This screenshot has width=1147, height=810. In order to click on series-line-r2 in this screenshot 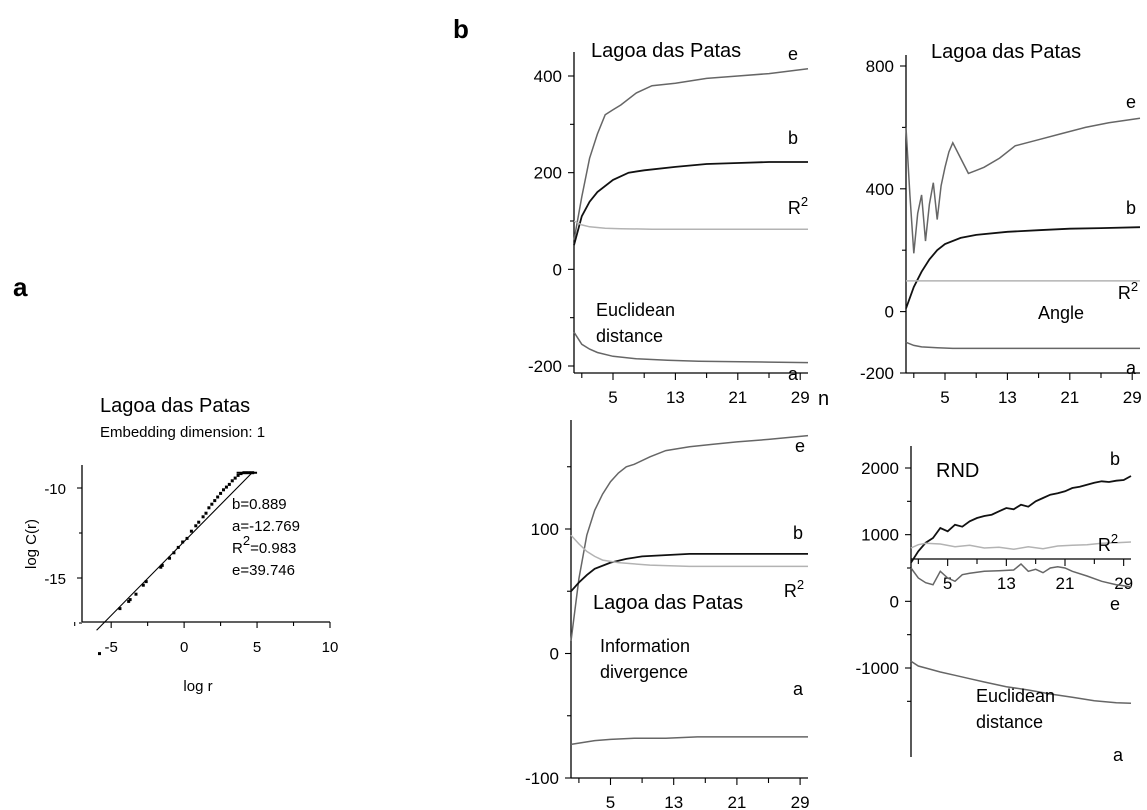, I will do `click(690, 225)`.